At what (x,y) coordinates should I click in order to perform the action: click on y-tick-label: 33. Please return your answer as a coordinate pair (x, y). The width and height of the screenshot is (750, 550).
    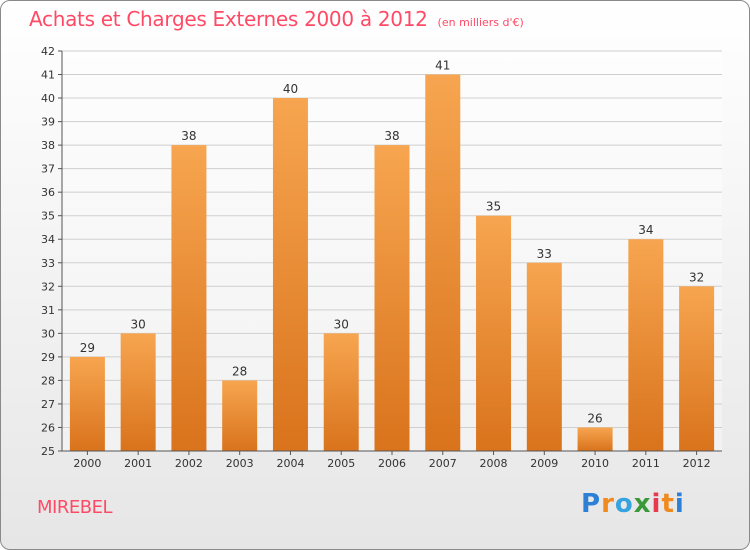
    Looking at the image, I should click on (48, 263).